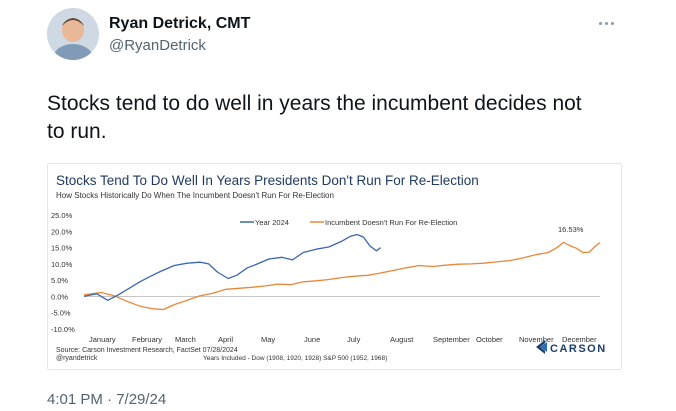 The width and height of the screenshot is (676, 411). I want to click on x-tick-label: January, so click(102, 339).